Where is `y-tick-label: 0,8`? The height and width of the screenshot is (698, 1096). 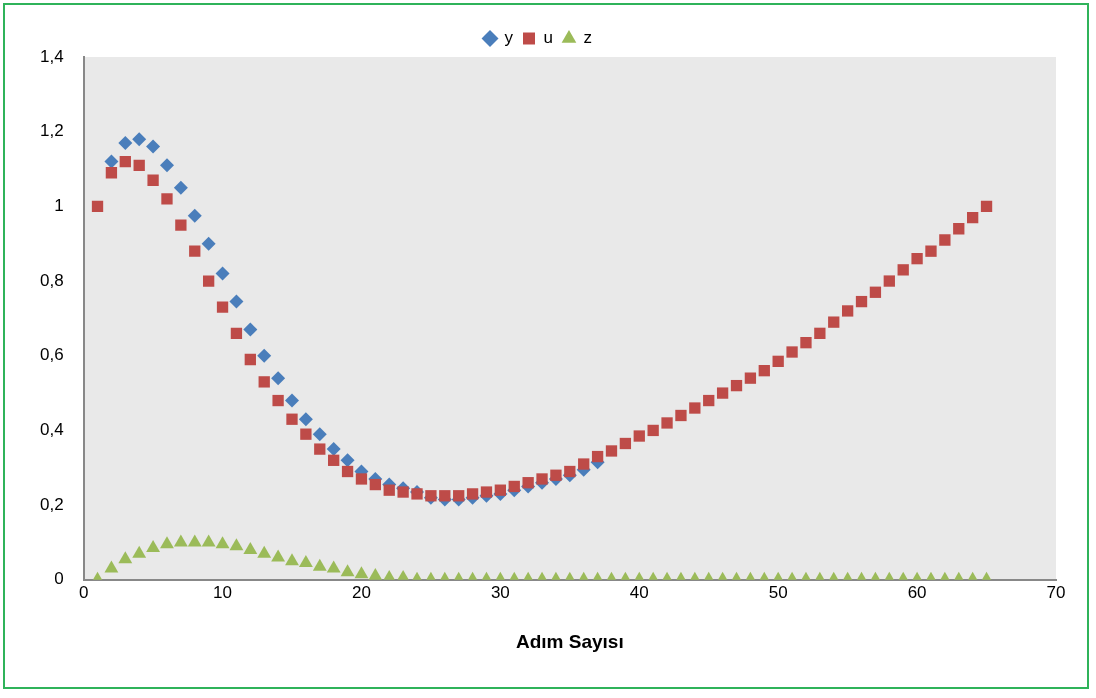
y-tick-label: 0,8 is located at coordinates (51, 280).